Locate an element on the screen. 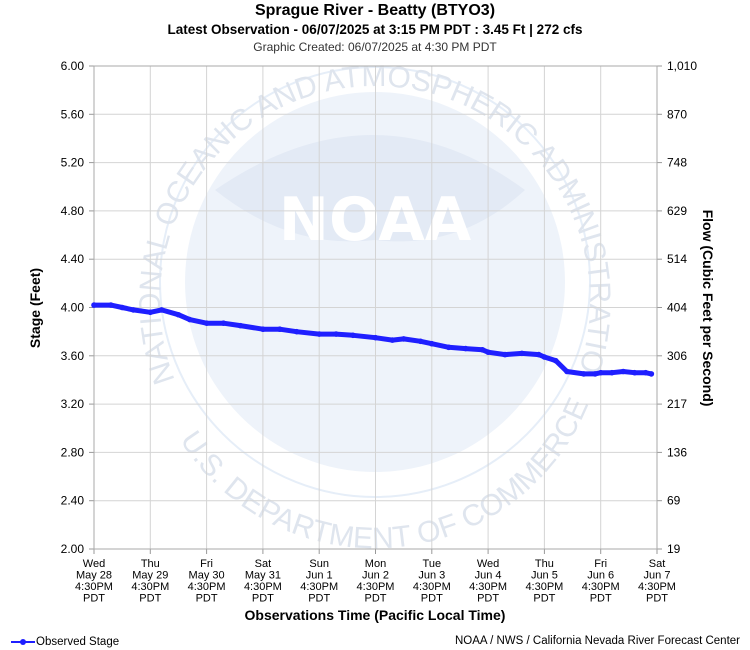  legend-label: Observed Stage is located at coordinates (78, 642).